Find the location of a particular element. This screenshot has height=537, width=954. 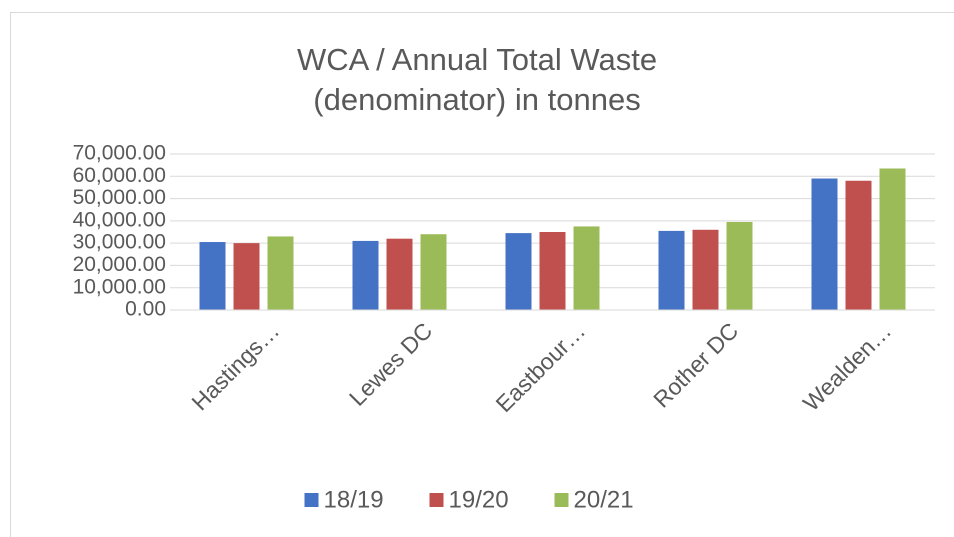

y-tick-label: 70,000.00 is located at coordinates (119, 153).